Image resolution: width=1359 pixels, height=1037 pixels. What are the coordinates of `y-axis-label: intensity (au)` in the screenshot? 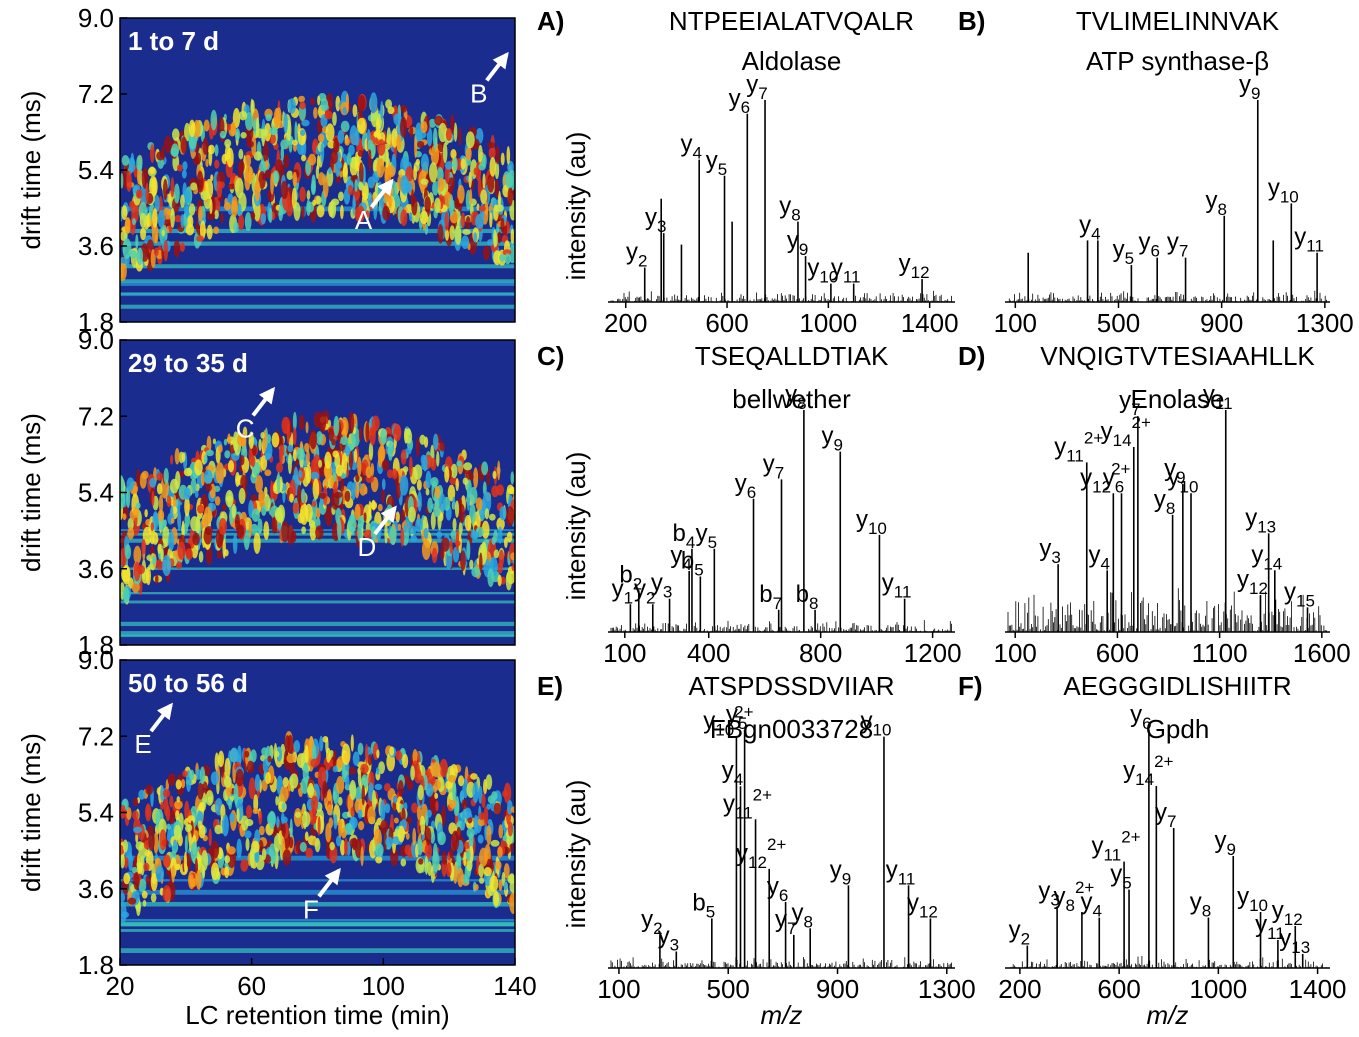 It's located at (576, 526).